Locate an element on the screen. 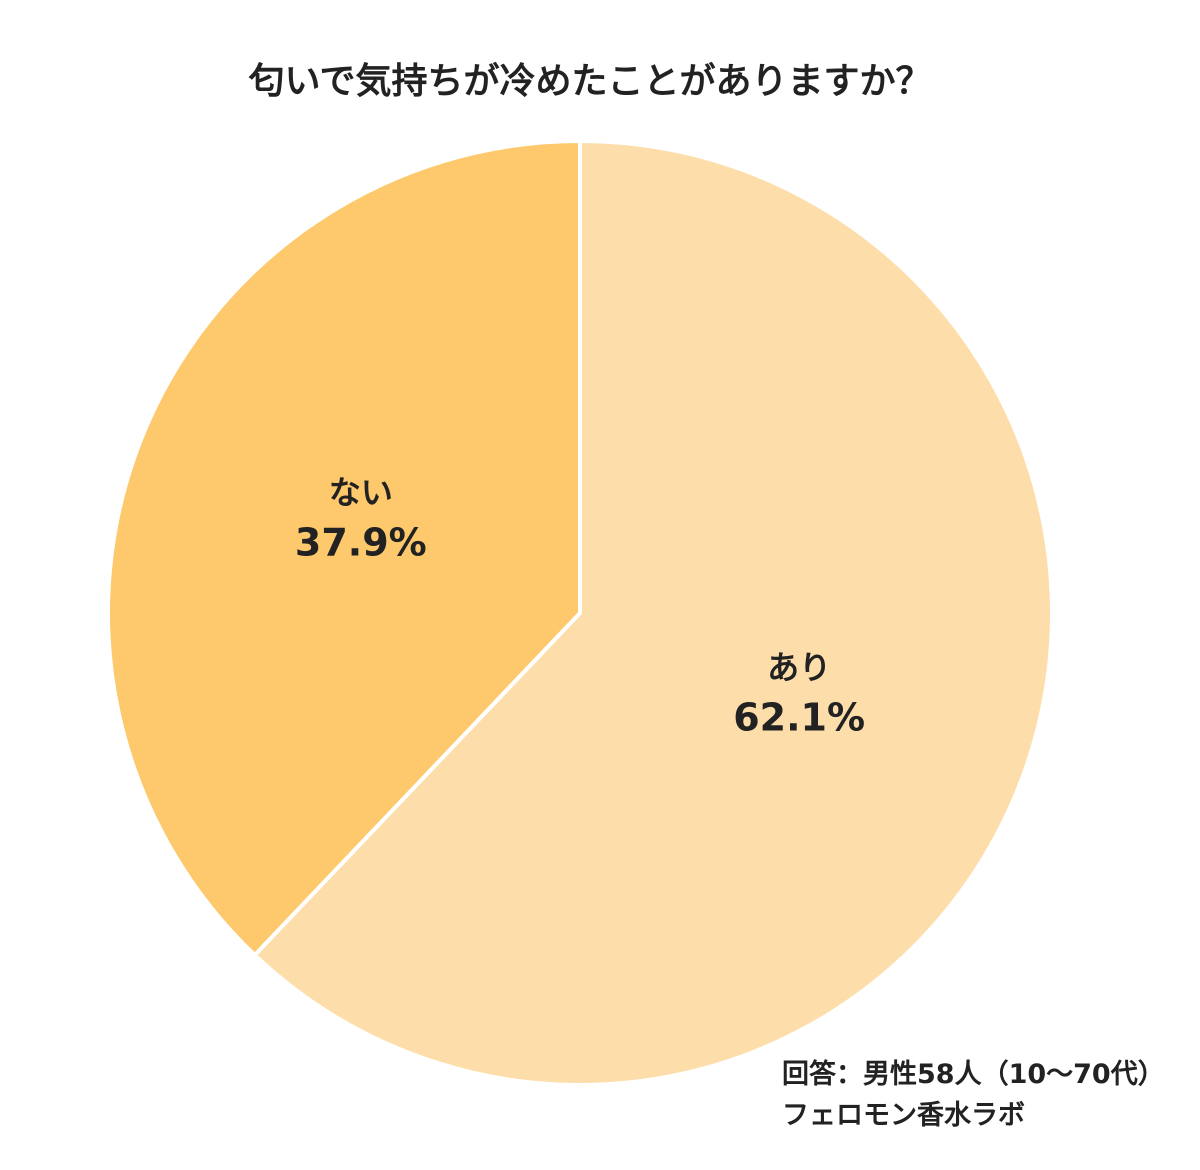 The height and width of the screenshot is (1170, 1200). slice-value-label: 62.1% is located at coordinates (799, 718).